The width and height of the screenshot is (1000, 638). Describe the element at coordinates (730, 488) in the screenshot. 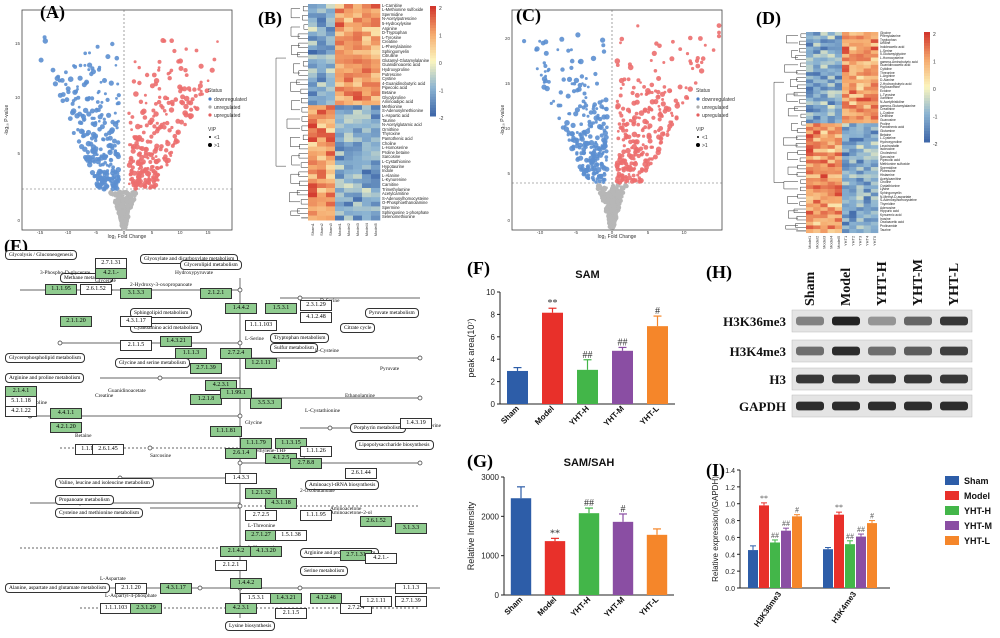

I see `y-tick-label: 1.2` at that location.